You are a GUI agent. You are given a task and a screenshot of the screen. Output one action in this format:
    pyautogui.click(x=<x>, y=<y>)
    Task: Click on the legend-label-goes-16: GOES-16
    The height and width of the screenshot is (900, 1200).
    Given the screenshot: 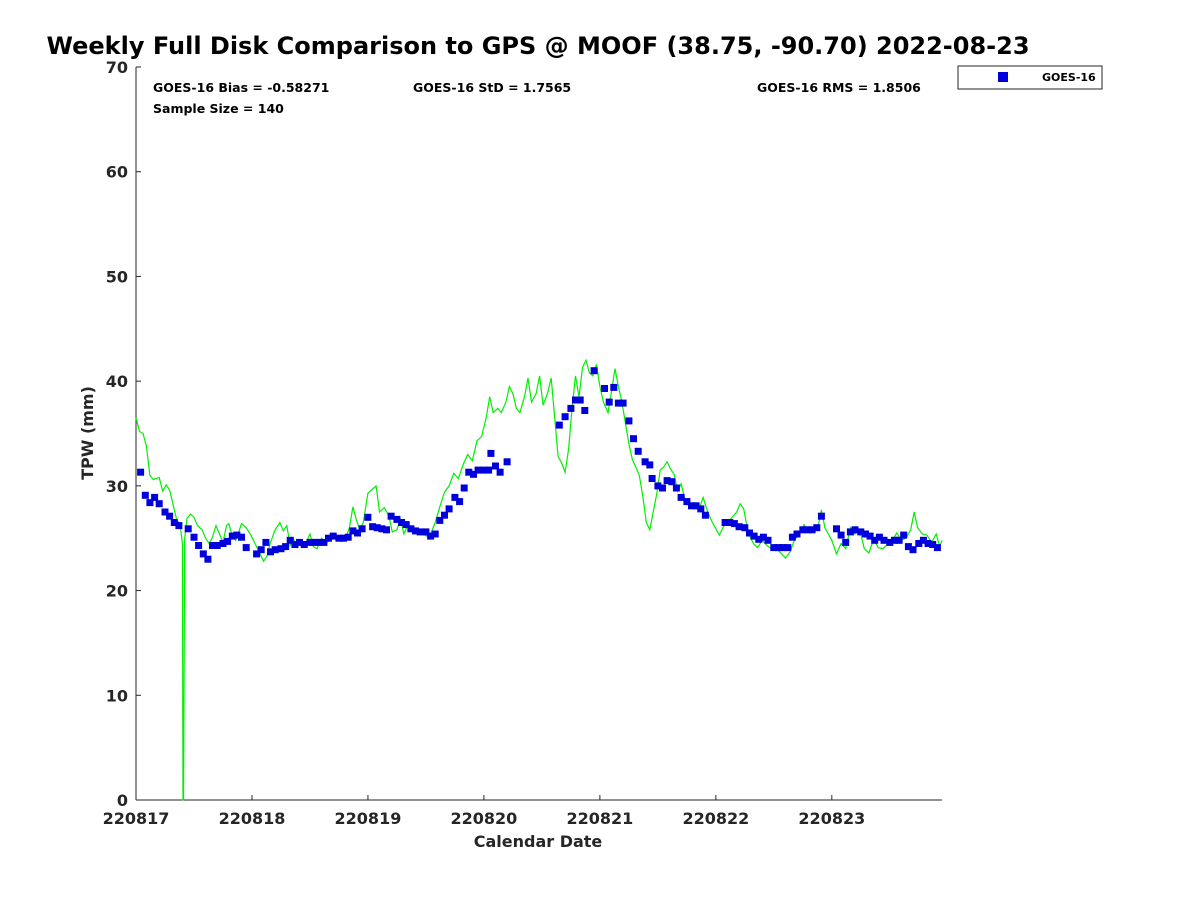 What is the action you would take?
    pyautogui.click(x=1069, y=77)
    